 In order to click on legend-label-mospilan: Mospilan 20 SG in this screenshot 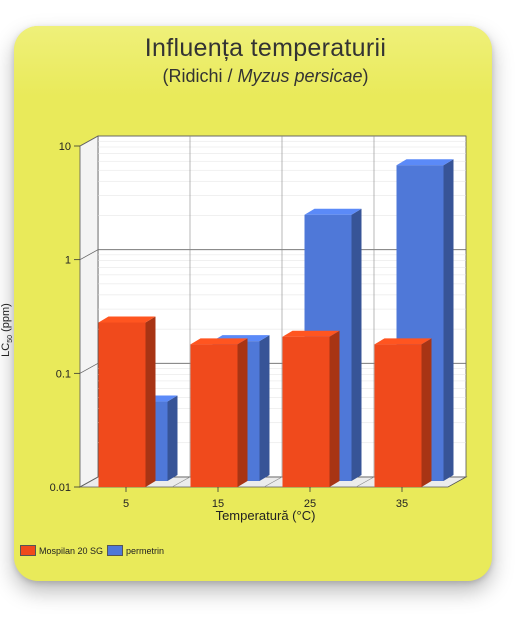, I will do `click(71, 550)`.